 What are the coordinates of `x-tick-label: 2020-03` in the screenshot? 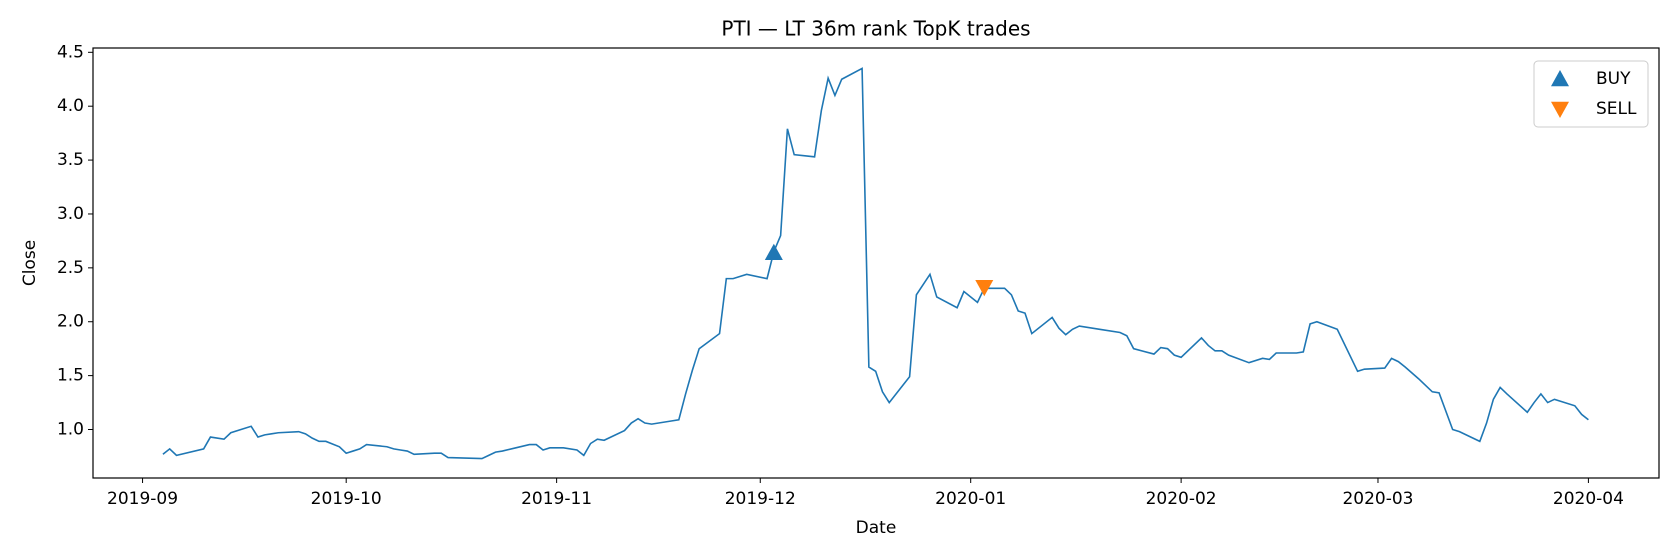 It's located at (1377, 499).